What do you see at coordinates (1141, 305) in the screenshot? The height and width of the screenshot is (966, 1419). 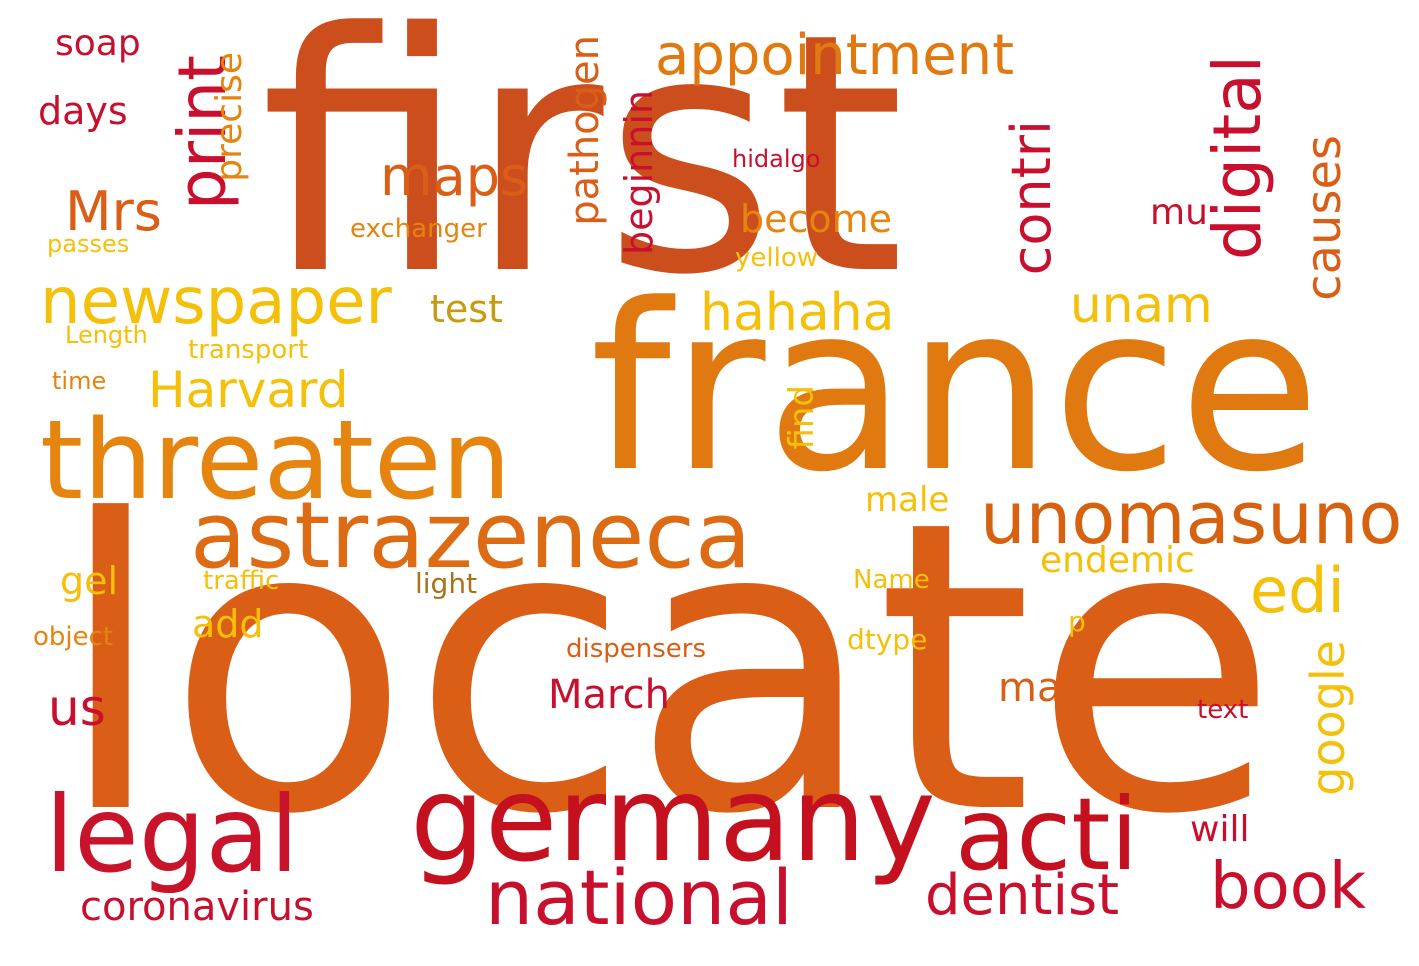 I see `word-unam: unam` at bounding box center [1141, 305].